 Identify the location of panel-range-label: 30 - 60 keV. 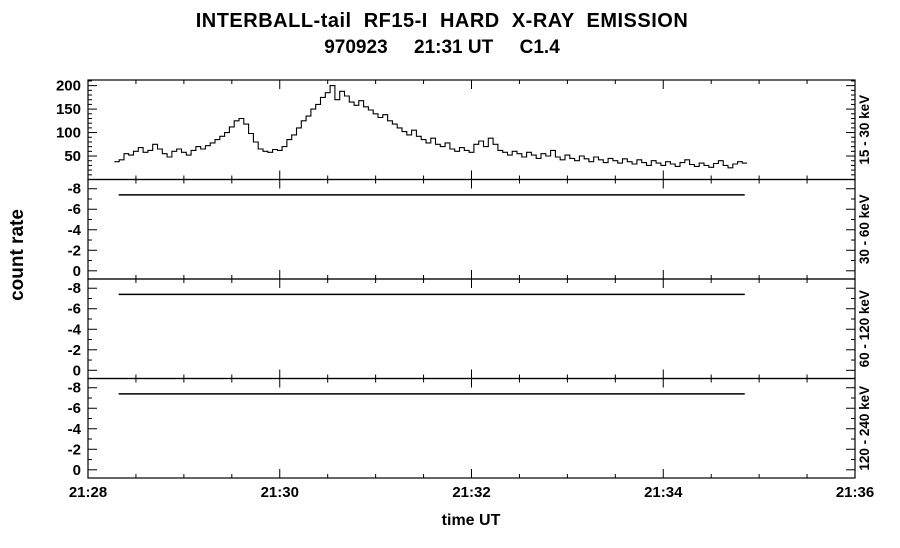
(864, 229).